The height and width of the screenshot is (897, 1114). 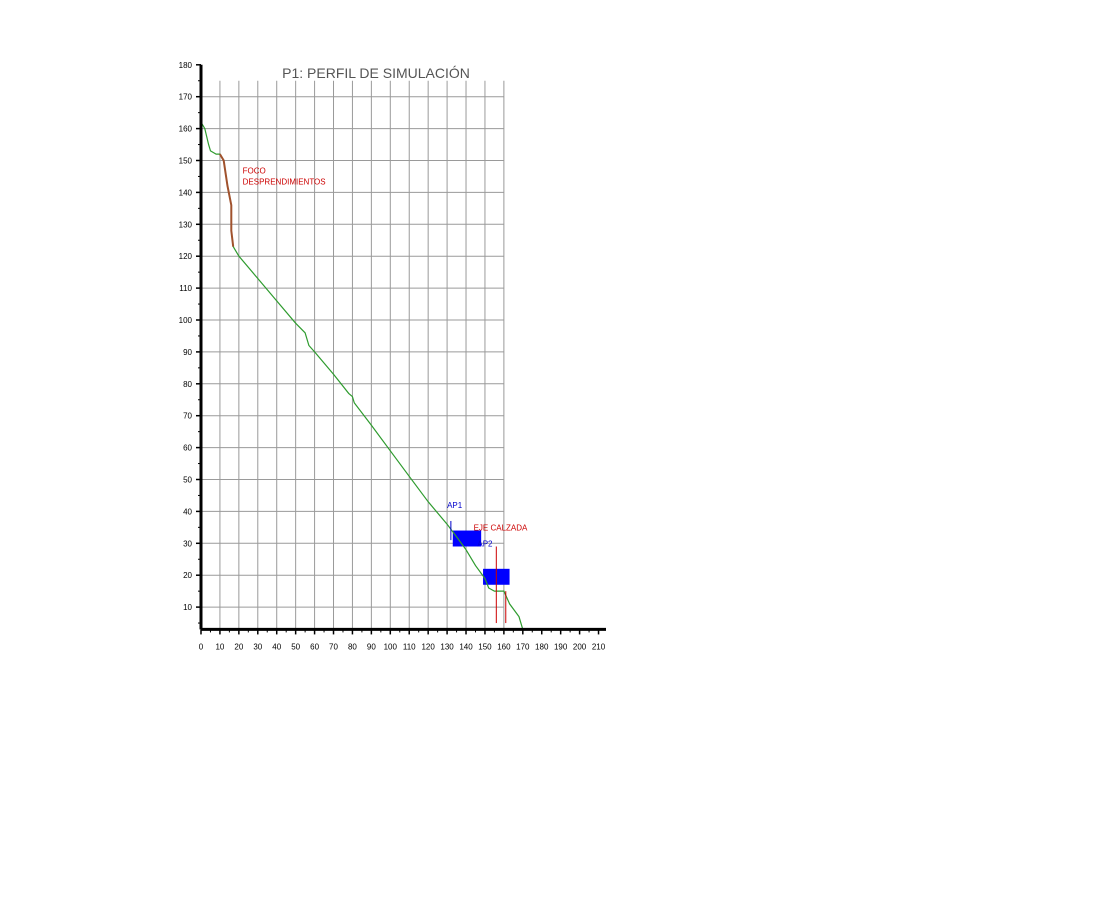 I want to click on x-tick-label: 120, so click(x=428, y=646).